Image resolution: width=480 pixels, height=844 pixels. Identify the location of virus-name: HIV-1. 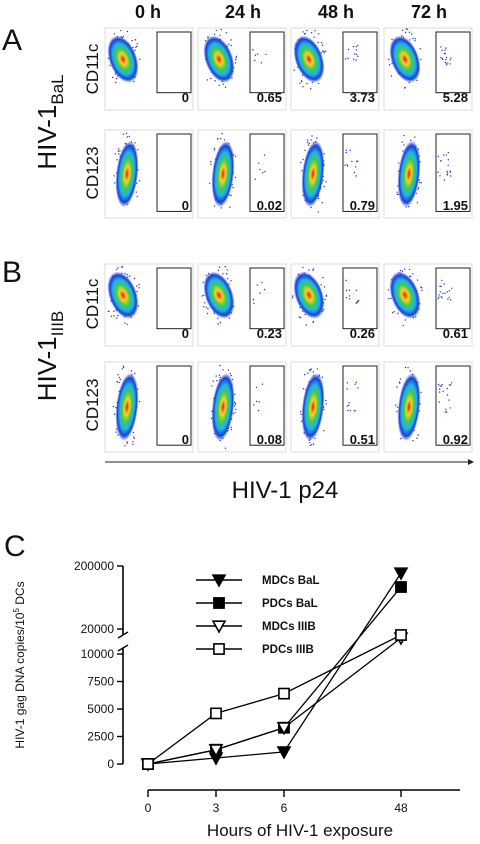
(47, 137).